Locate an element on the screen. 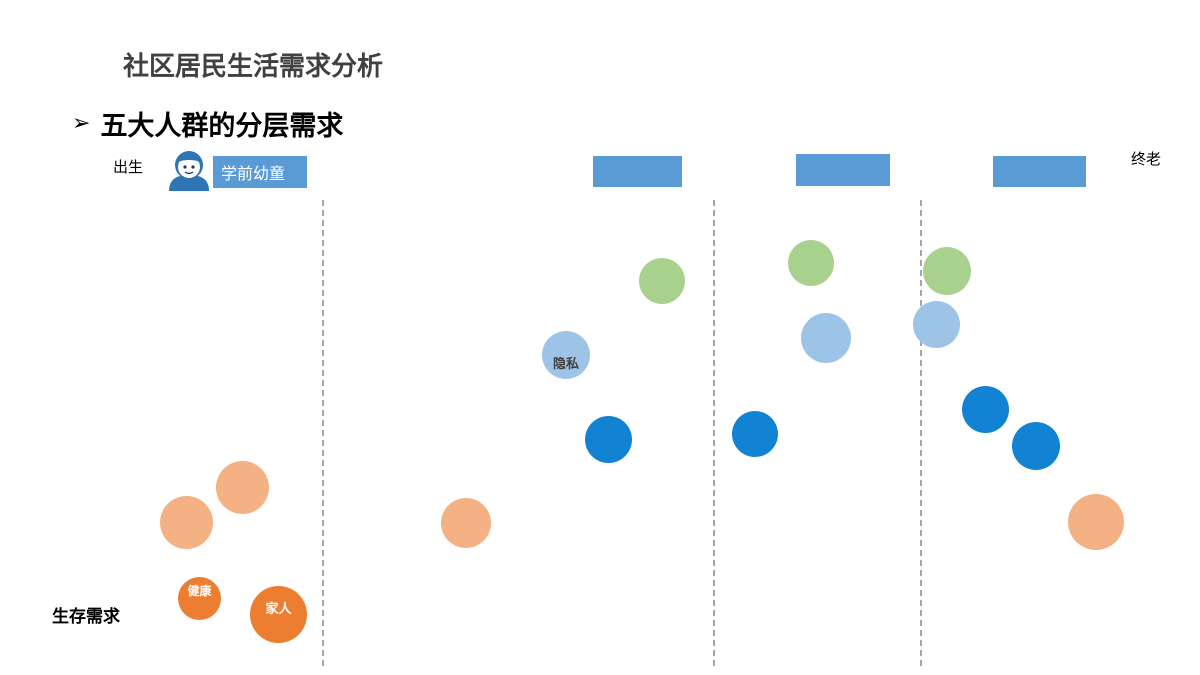 Image resolution: width=1200 pixels, height=675 pixels. bubble-label-health: 健康 is located at coordinates (199, 591).